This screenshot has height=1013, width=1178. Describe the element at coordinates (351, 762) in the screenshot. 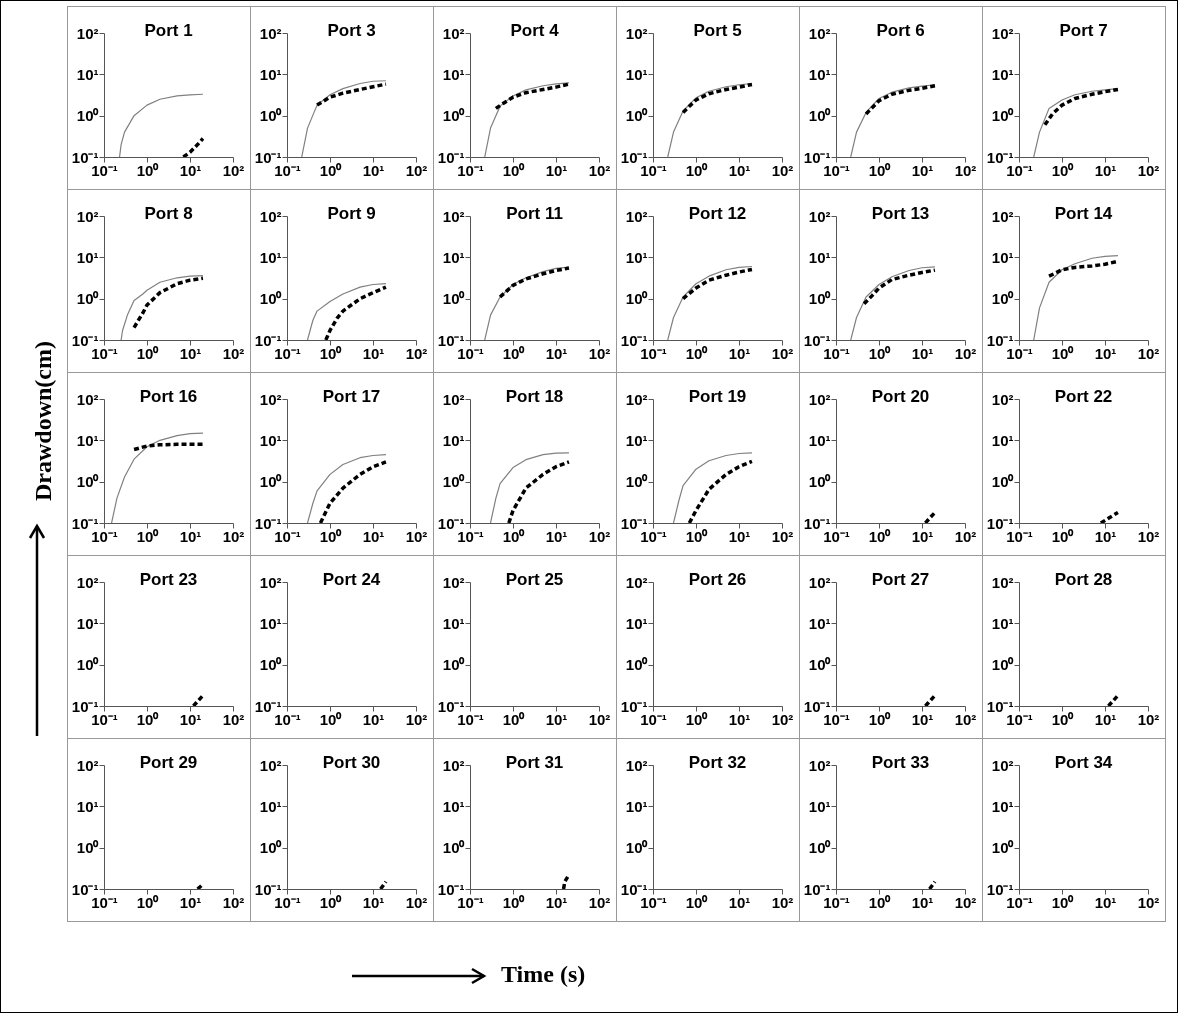

I see `chart-title: Port 30` at that location.